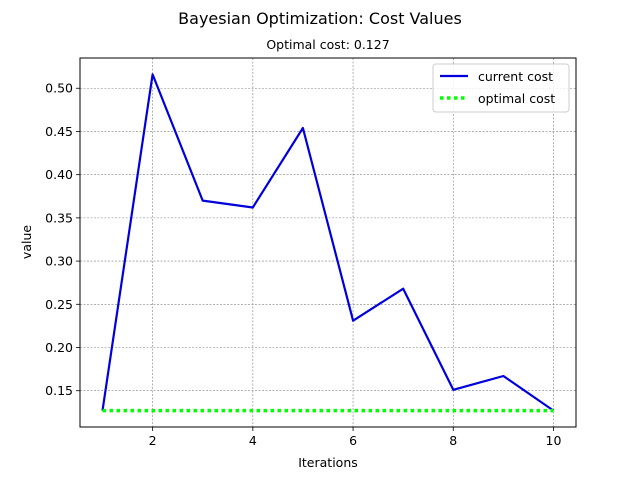 The height and width of the screenshot is (480, 640). I want to click on chart-subtitle: Optimal cost: 0.127, so click(327, 44).